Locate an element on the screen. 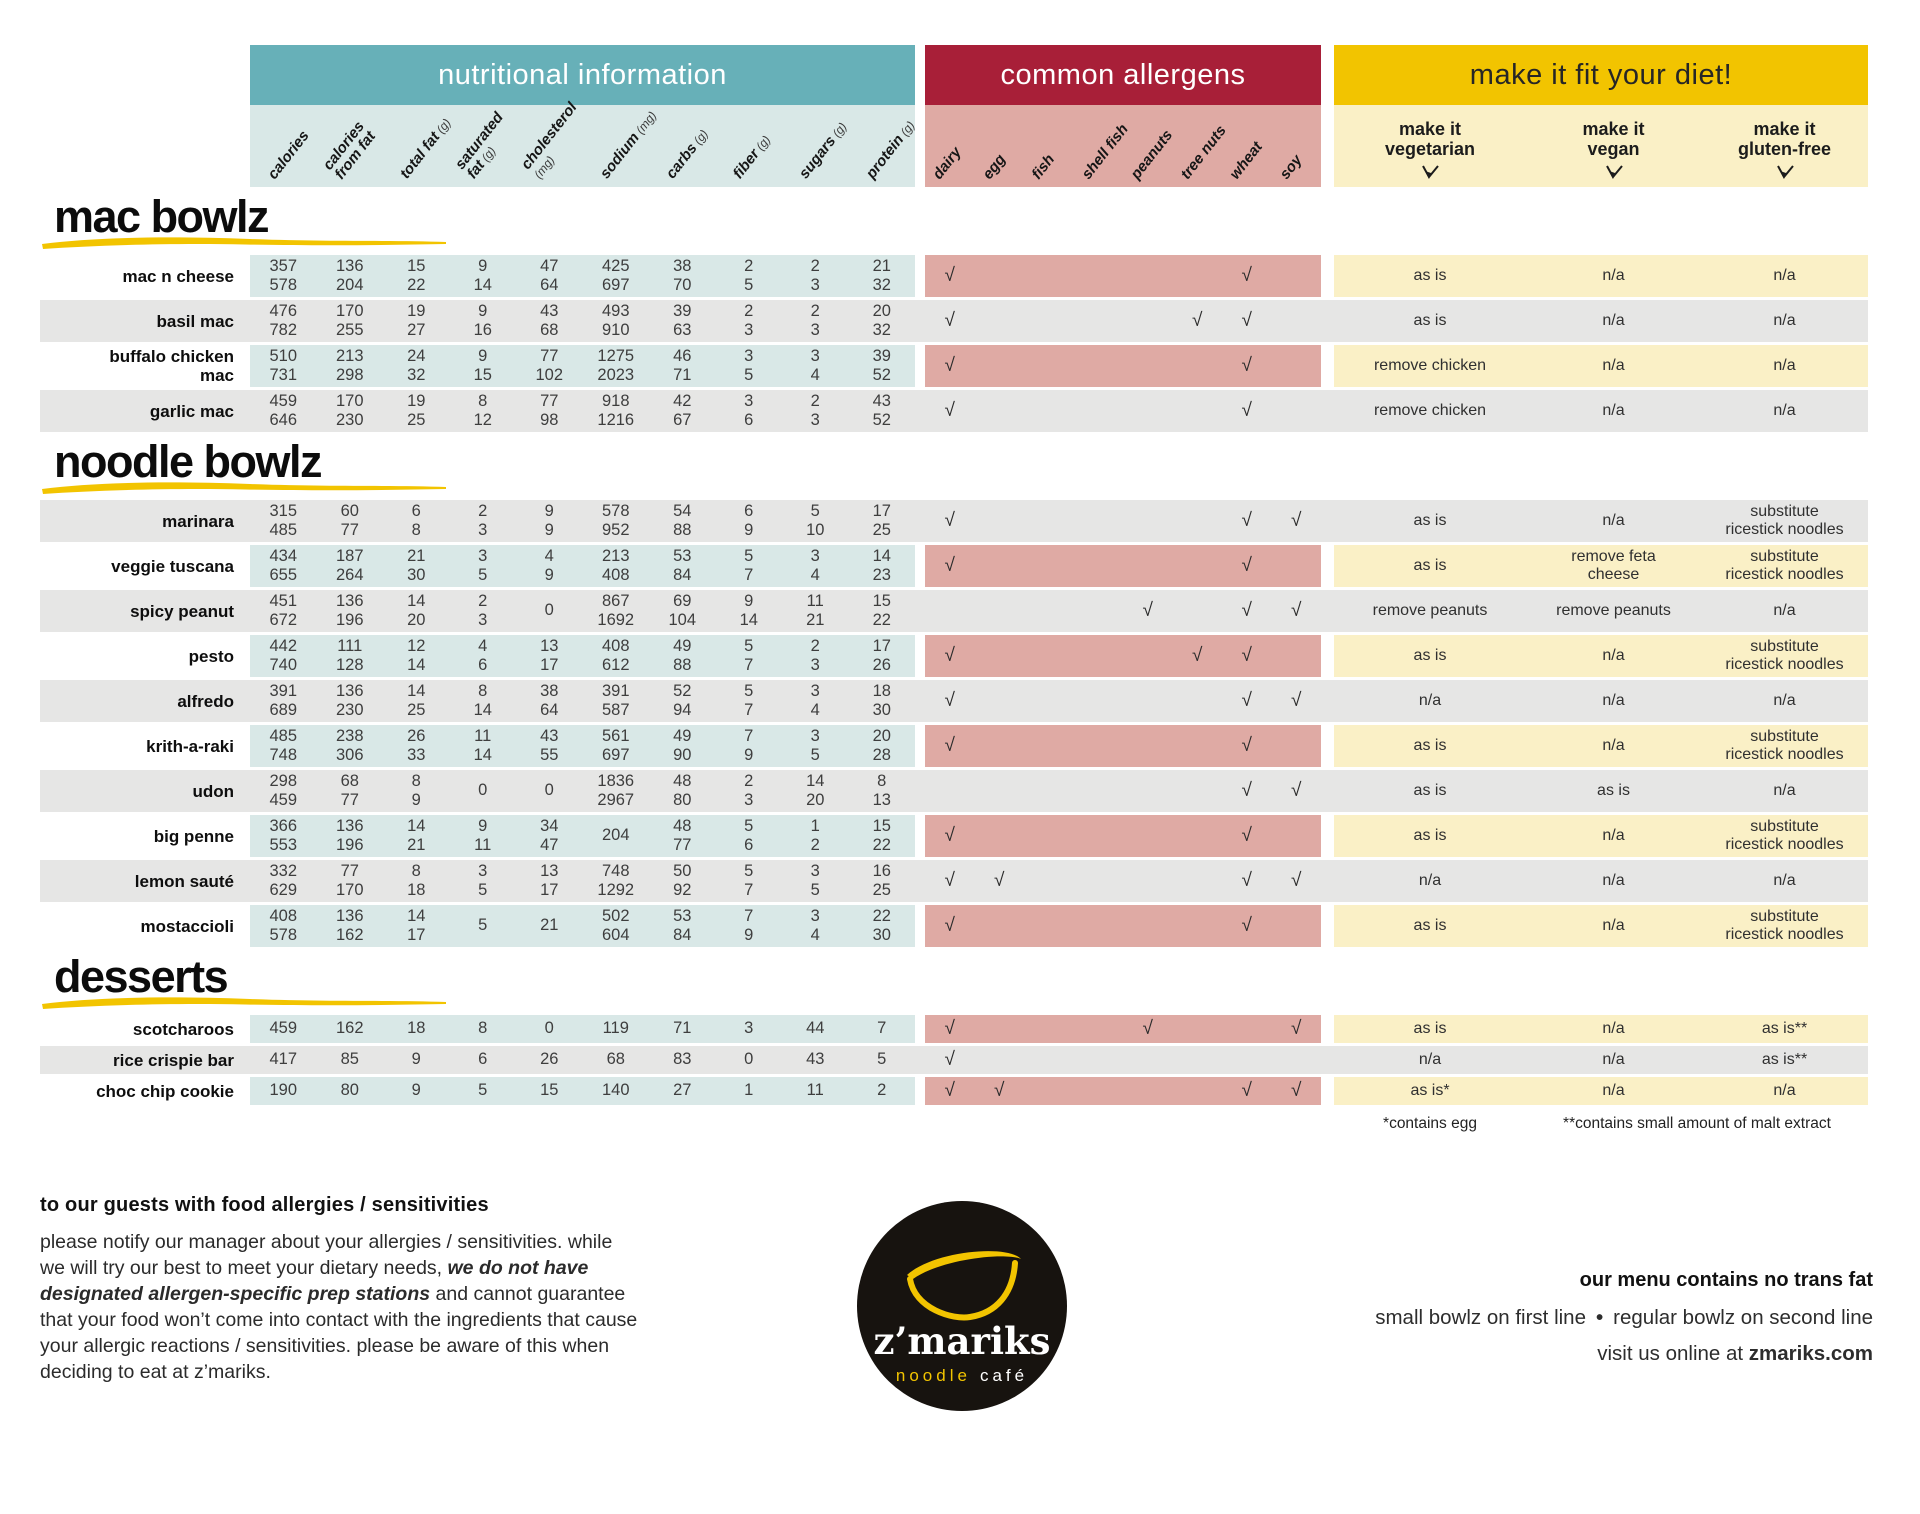 Image resolution: width=1920 pixels, height=1514 pixels. nutrition-value-cell: 213 408 is located at coordinates (615, 566).